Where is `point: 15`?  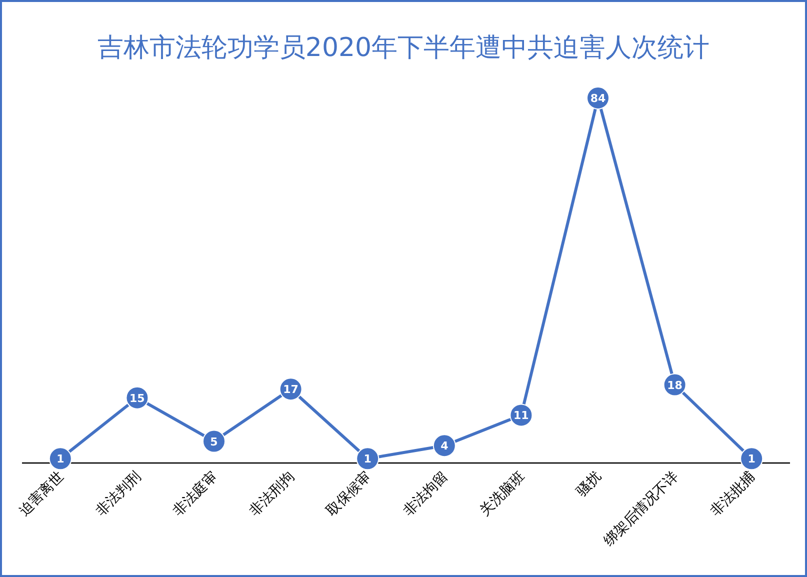
point: 15 is located at coordinates (137, 398).